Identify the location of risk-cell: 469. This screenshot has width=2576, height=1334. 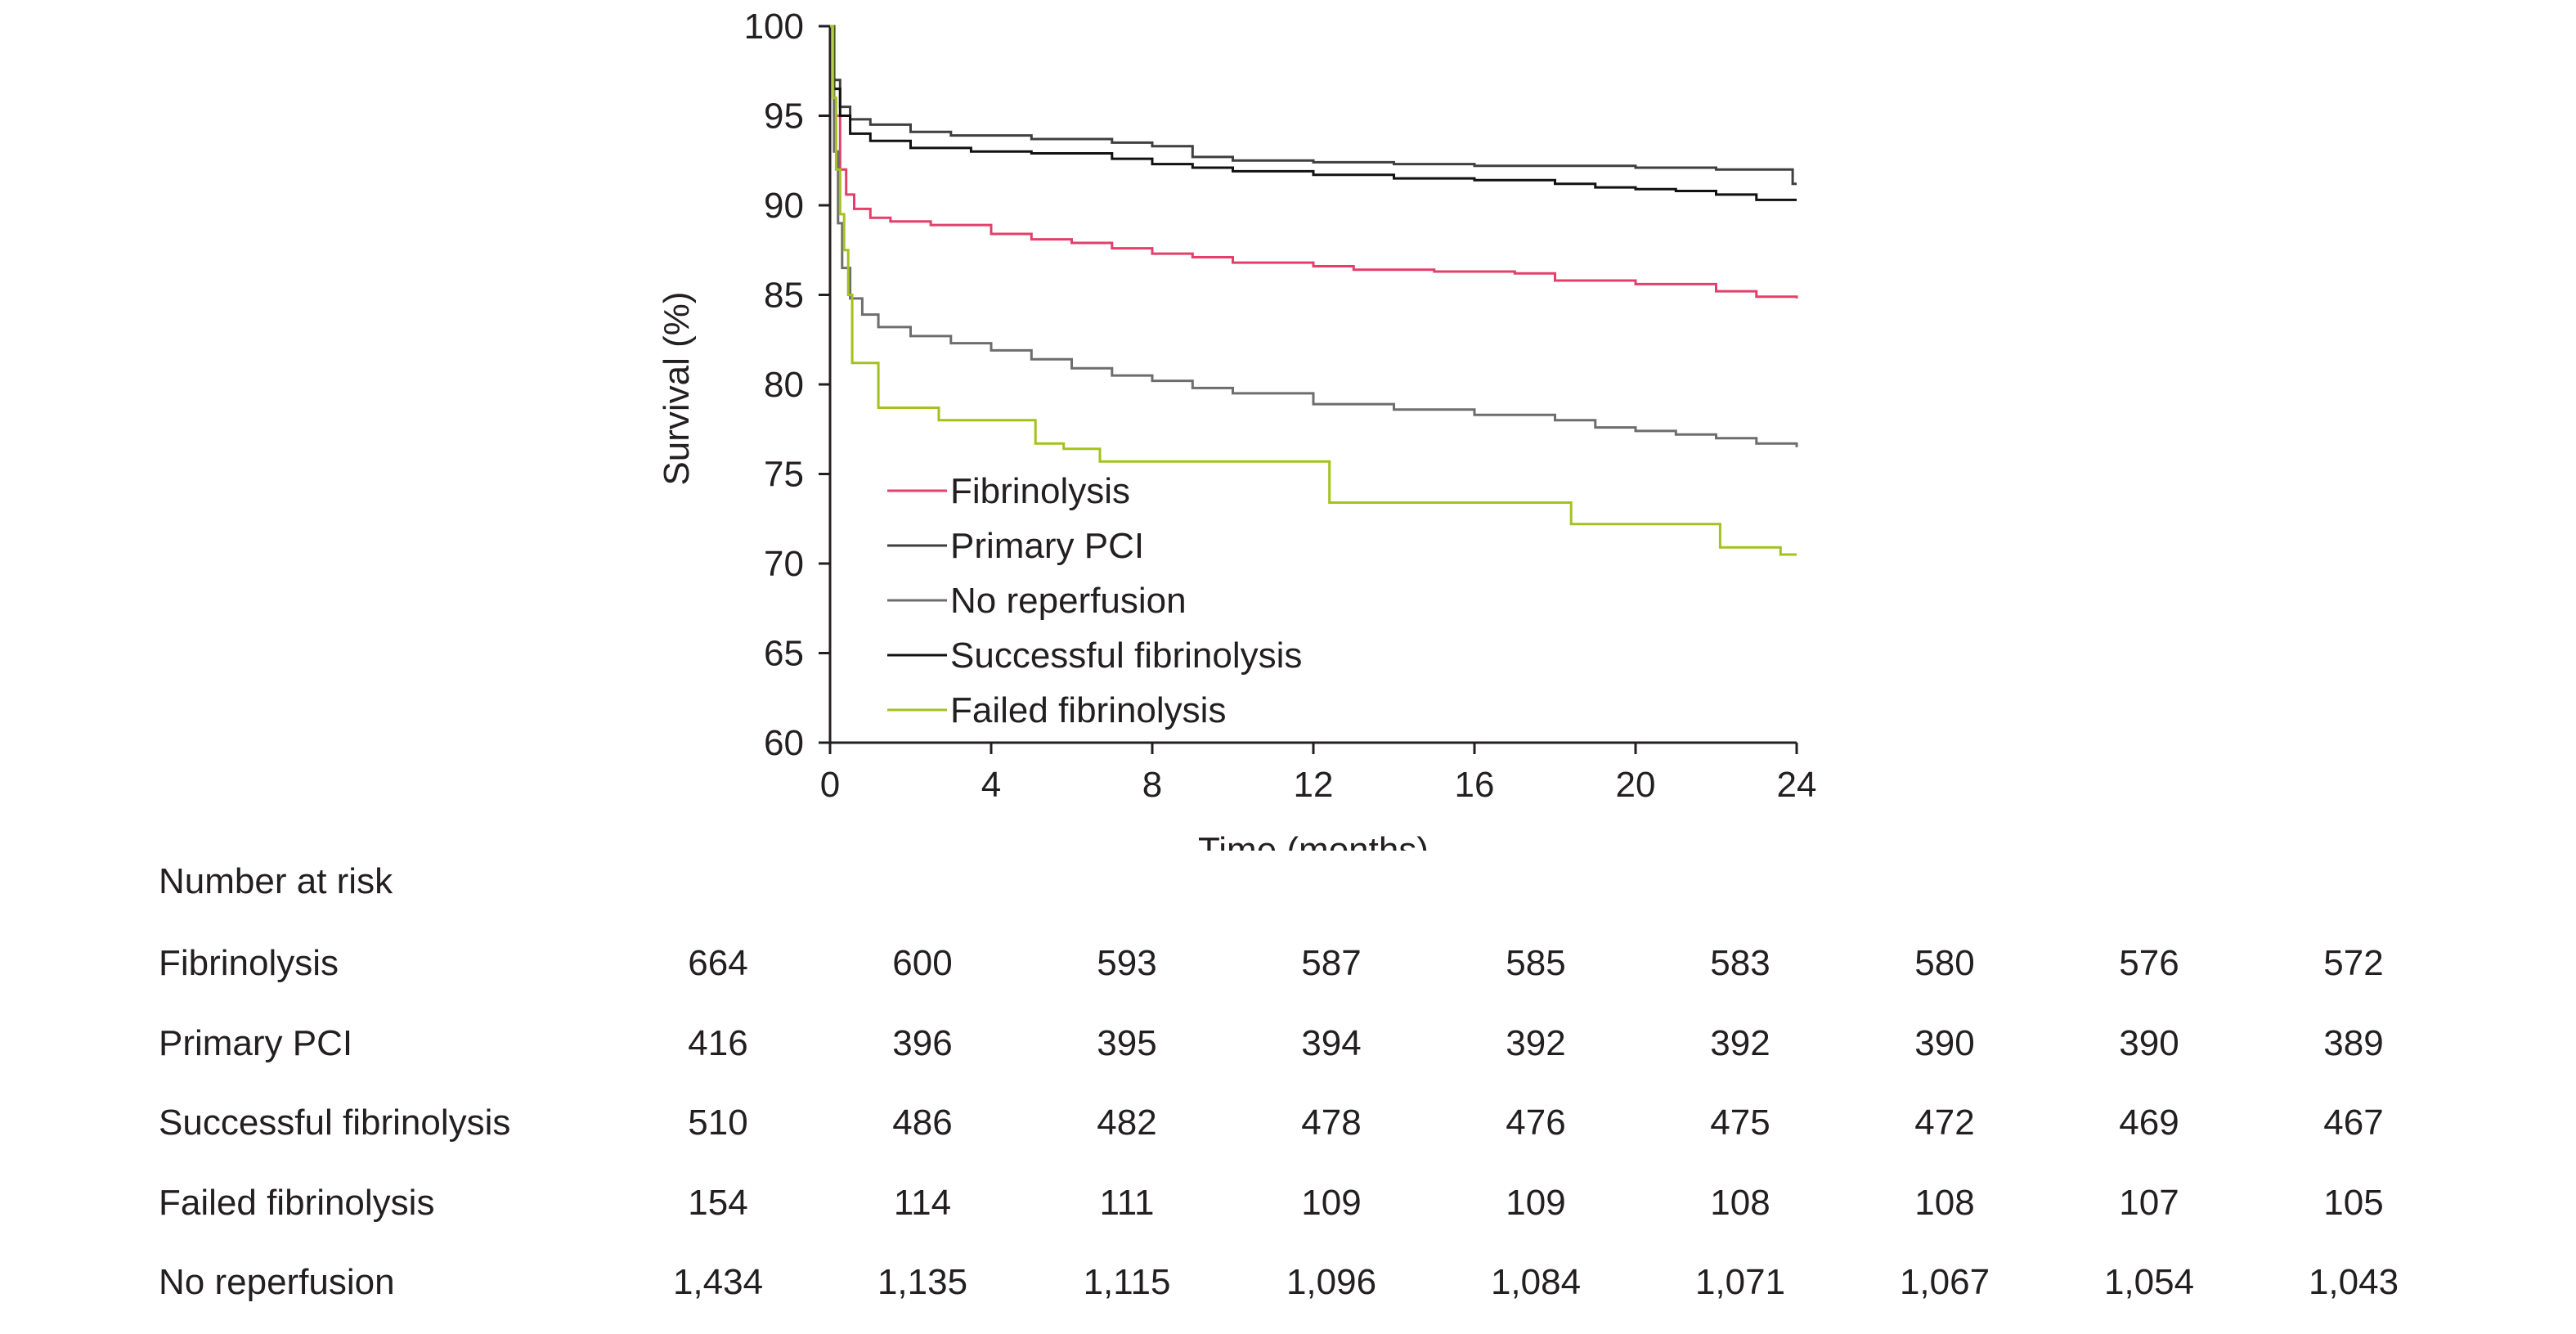
(2149, 1123).